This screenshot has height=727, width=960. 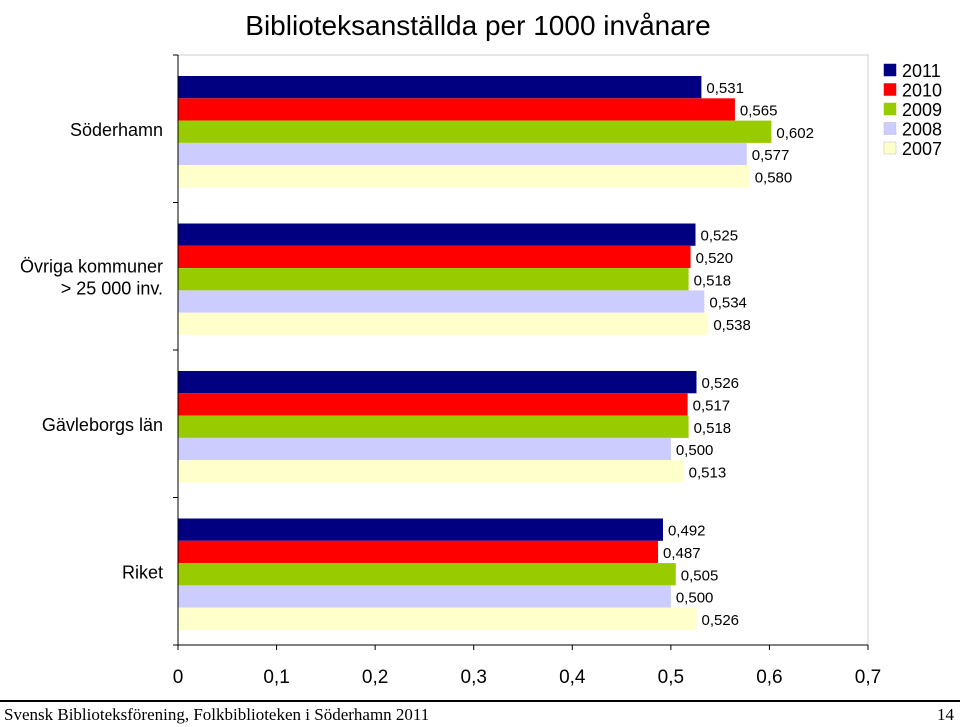 What do you see at coordinates (474, 677) in the screenshot?
I see `x-tick-label: 0,3` at bounding box center [474, 677].